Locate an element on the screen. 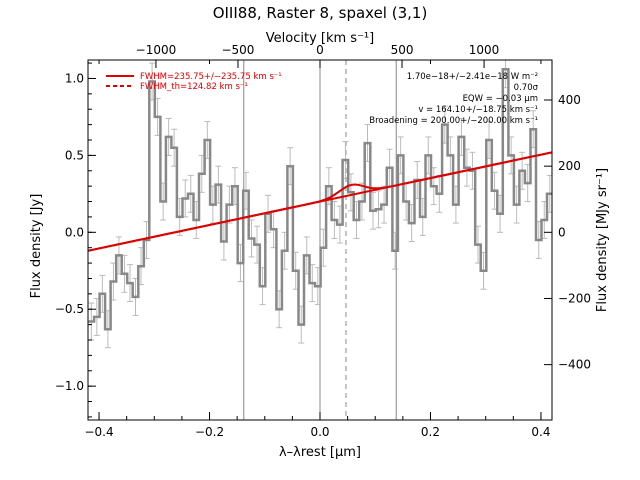 The width and height of the screenshot is (640, 480). top-tick-label: −500 is located at coordinates (237, 50).